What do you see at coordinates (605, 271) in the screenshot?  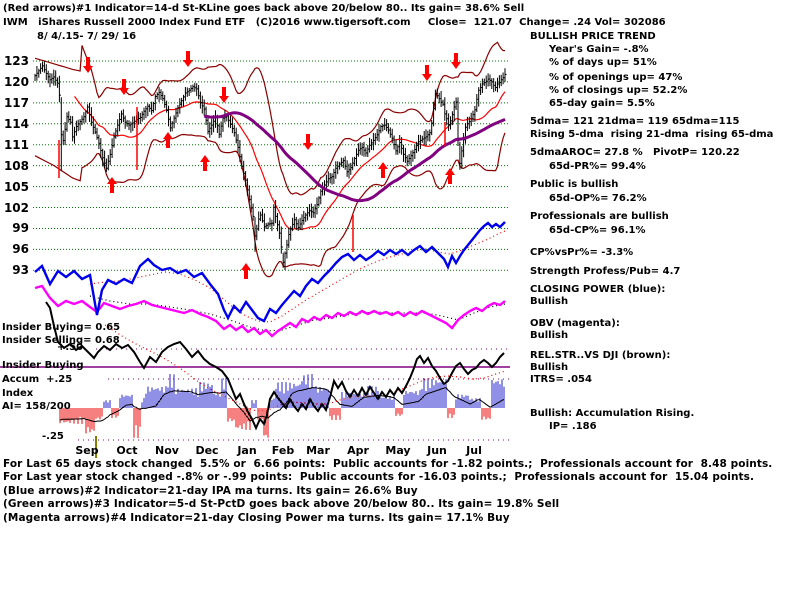 I see `right-panel-line: Strength Profess/Pub= 4.7` at bounding box center [605, 271].